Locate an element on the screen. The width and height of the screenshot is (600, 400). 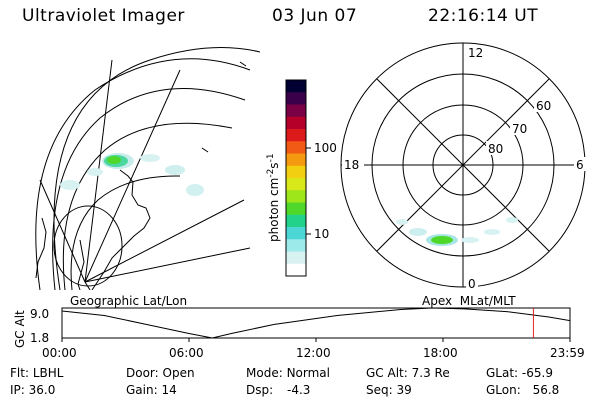
glat-readout: GLat: -65.9 is located at coordinates (519, 373).